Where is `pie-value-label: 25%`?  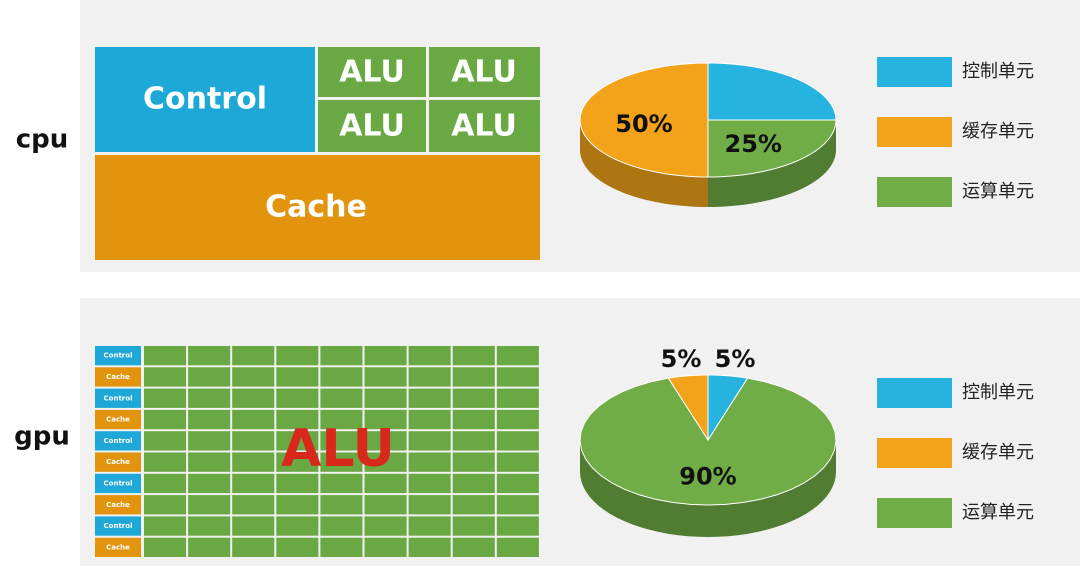
pie-value-label: 25% is located at coordinates (753, 144).